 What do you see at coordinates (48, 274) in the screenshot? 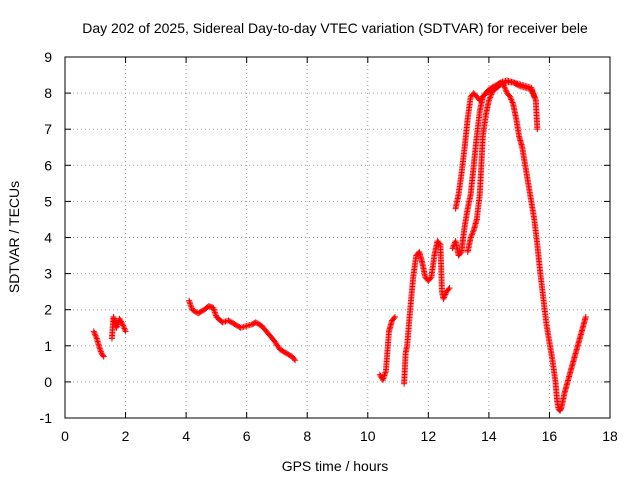
I see `y-tick-label: 3` at bounding box center [48, 274].